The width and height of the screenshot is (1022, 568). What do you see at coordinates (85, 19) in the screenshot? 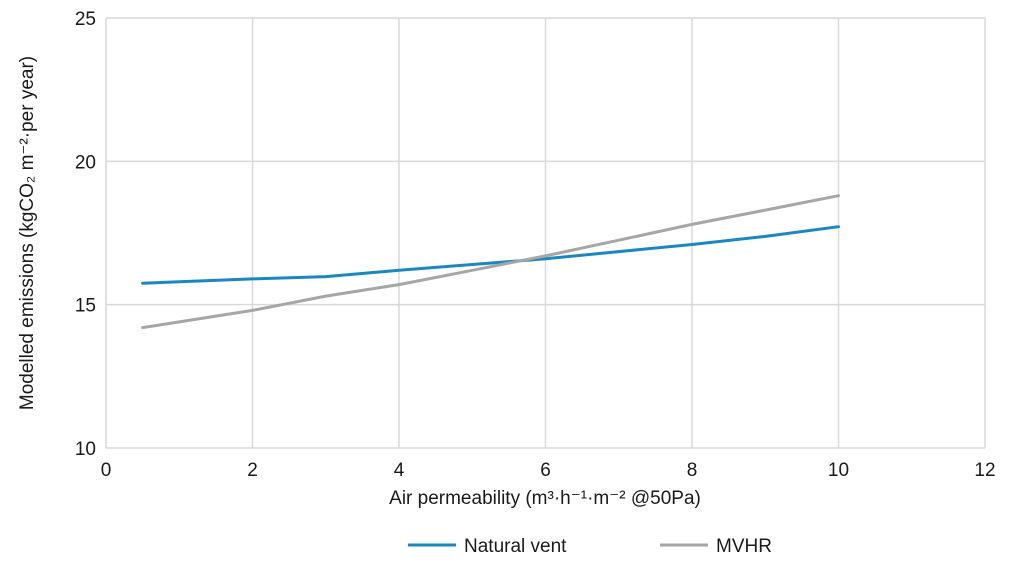
I see `y-tick-label: 25` at bounding box center [85, 19].